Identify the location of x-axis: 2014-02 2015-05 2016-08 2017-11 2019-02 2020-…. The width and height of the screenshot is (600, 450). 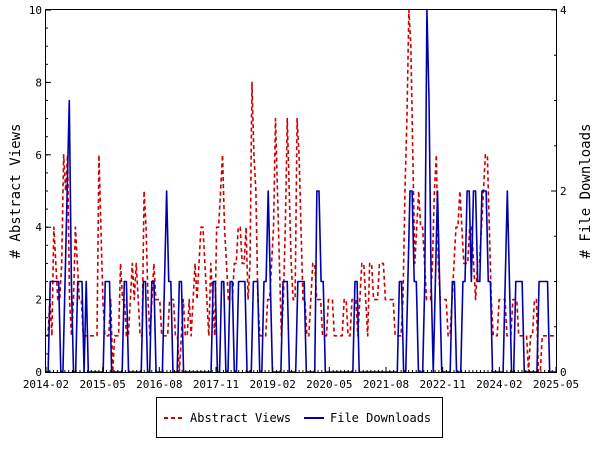
(301, 379).